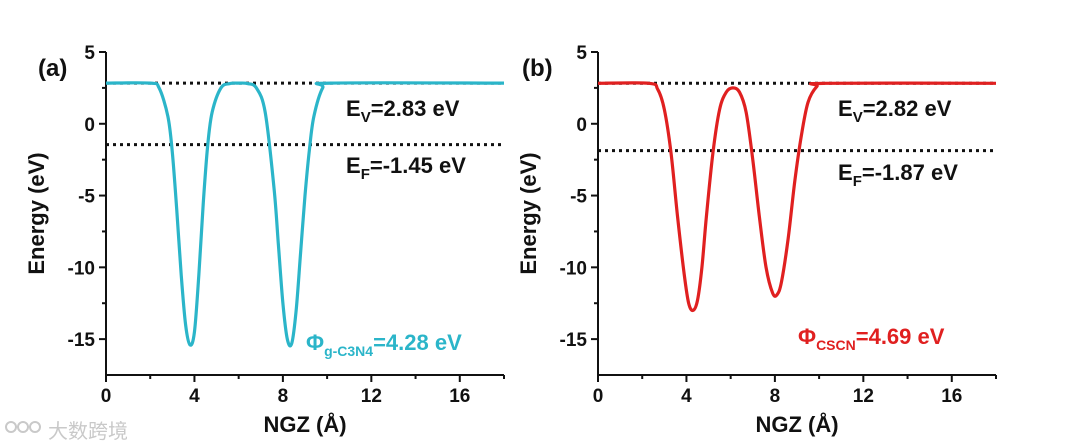 The image size is (1080, 448). Describe the element at coordinates (417, 342) in the screenshot. I see `work-function-value: =4.28 eV` at that location.